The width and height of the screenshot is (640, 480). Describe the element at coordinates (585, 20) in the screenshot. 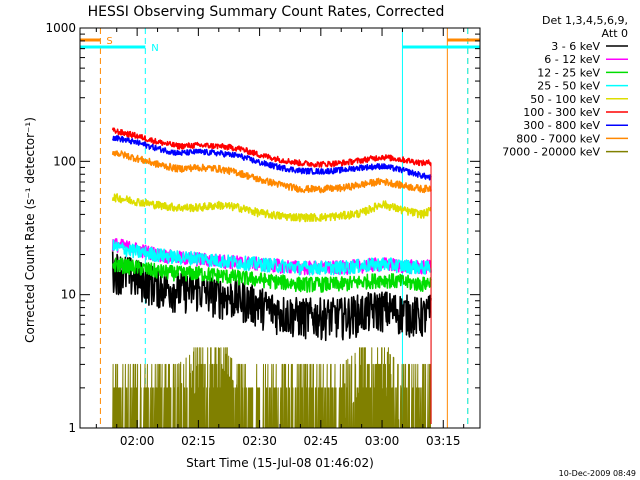

I see `legend-header-line-1: Det 1,3,4,5,6,9,` at that location.